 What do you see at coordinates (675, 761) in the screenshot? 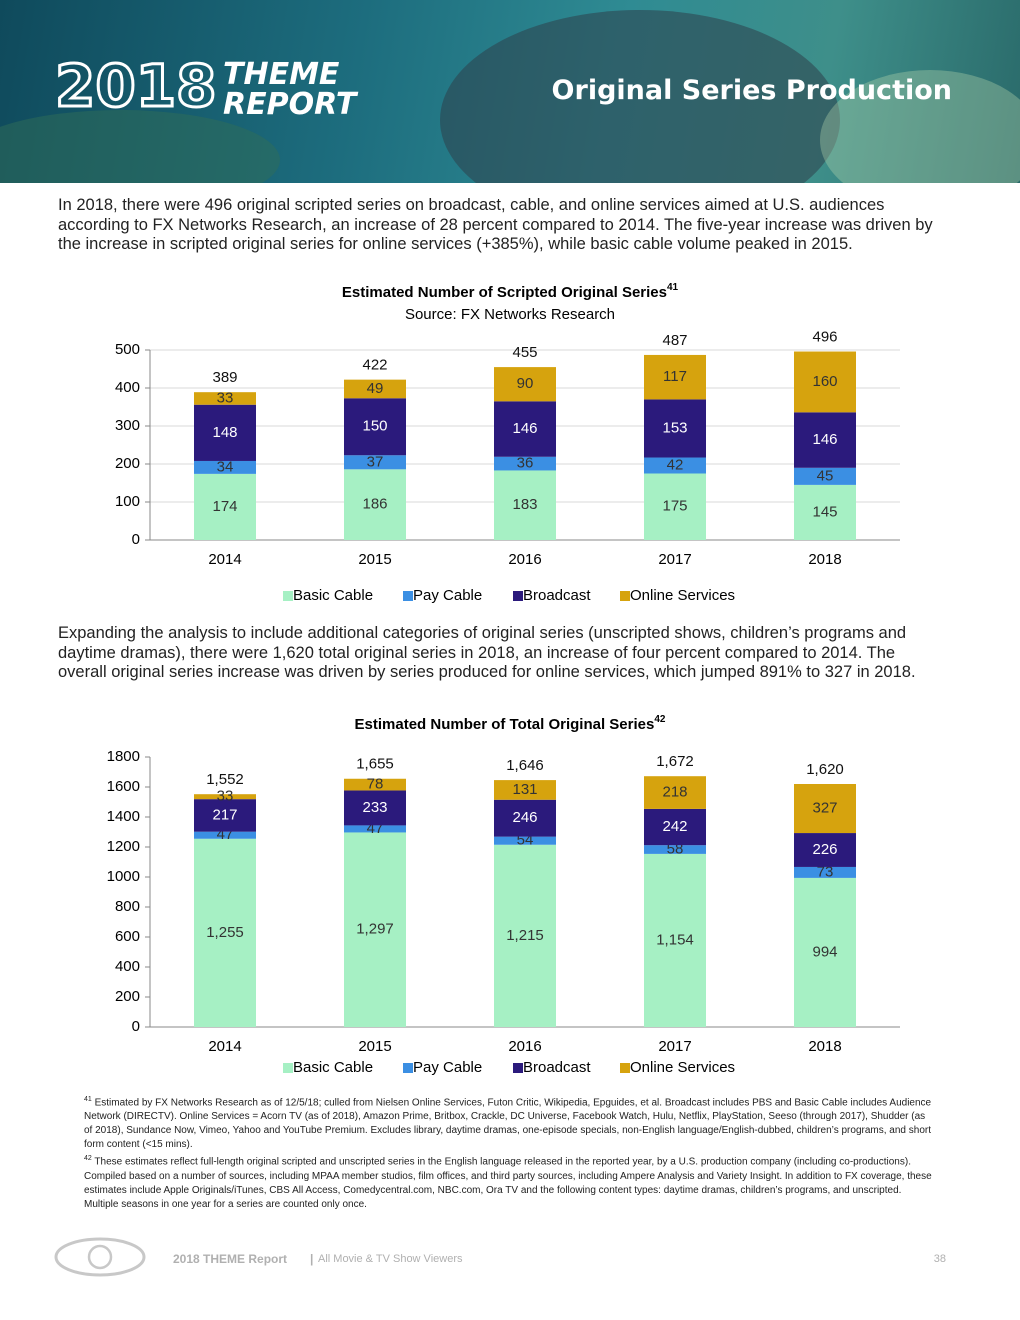
I see `total-label: 1,672` at bounding box center [675, 761].